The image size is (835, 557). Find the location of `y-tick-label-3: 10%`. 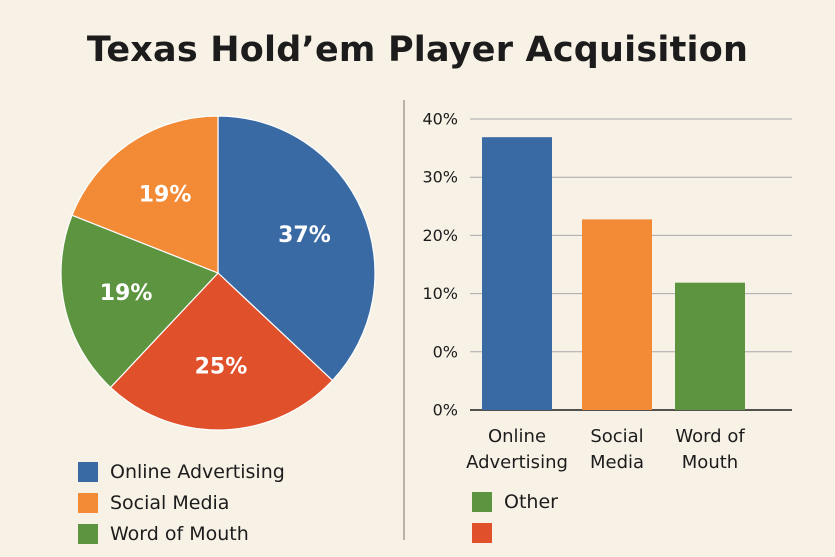

y-tick-label-3: 10% is located at coordinates (440, 293).